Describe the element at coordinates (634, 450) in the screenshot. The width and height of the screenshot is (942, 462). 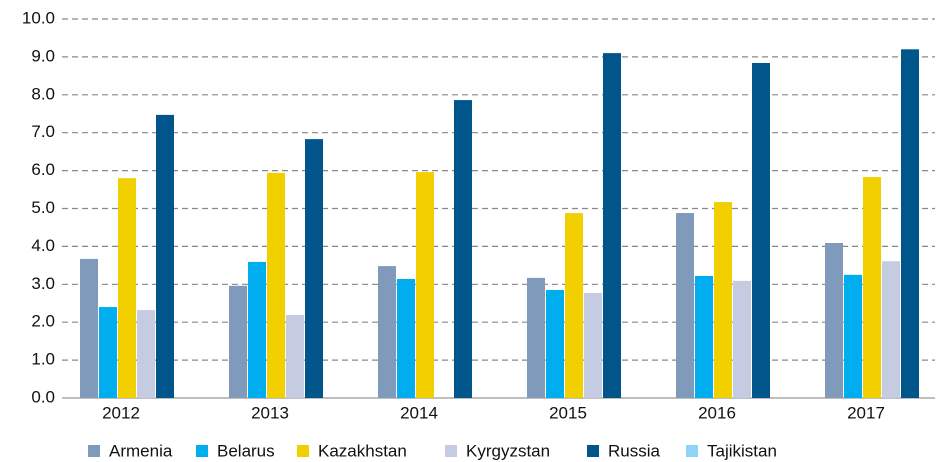
I see `legend-label: Russia` at that location.